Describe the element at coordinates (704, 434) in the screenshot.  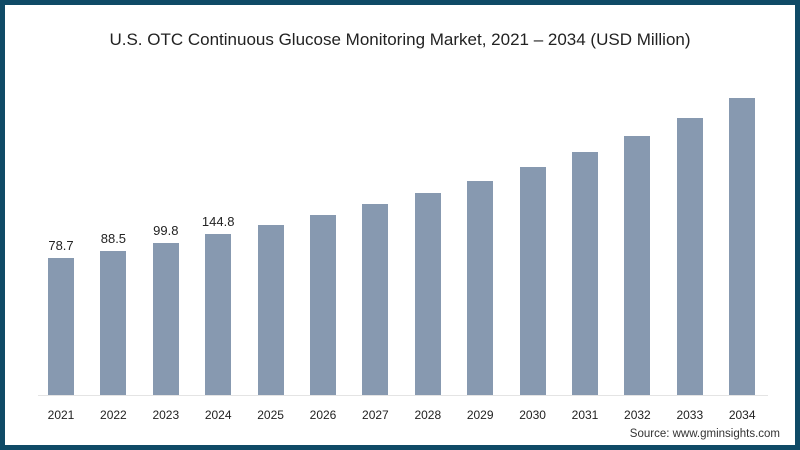
I see `source-credit: Source: www.gminsights.com` at that location.